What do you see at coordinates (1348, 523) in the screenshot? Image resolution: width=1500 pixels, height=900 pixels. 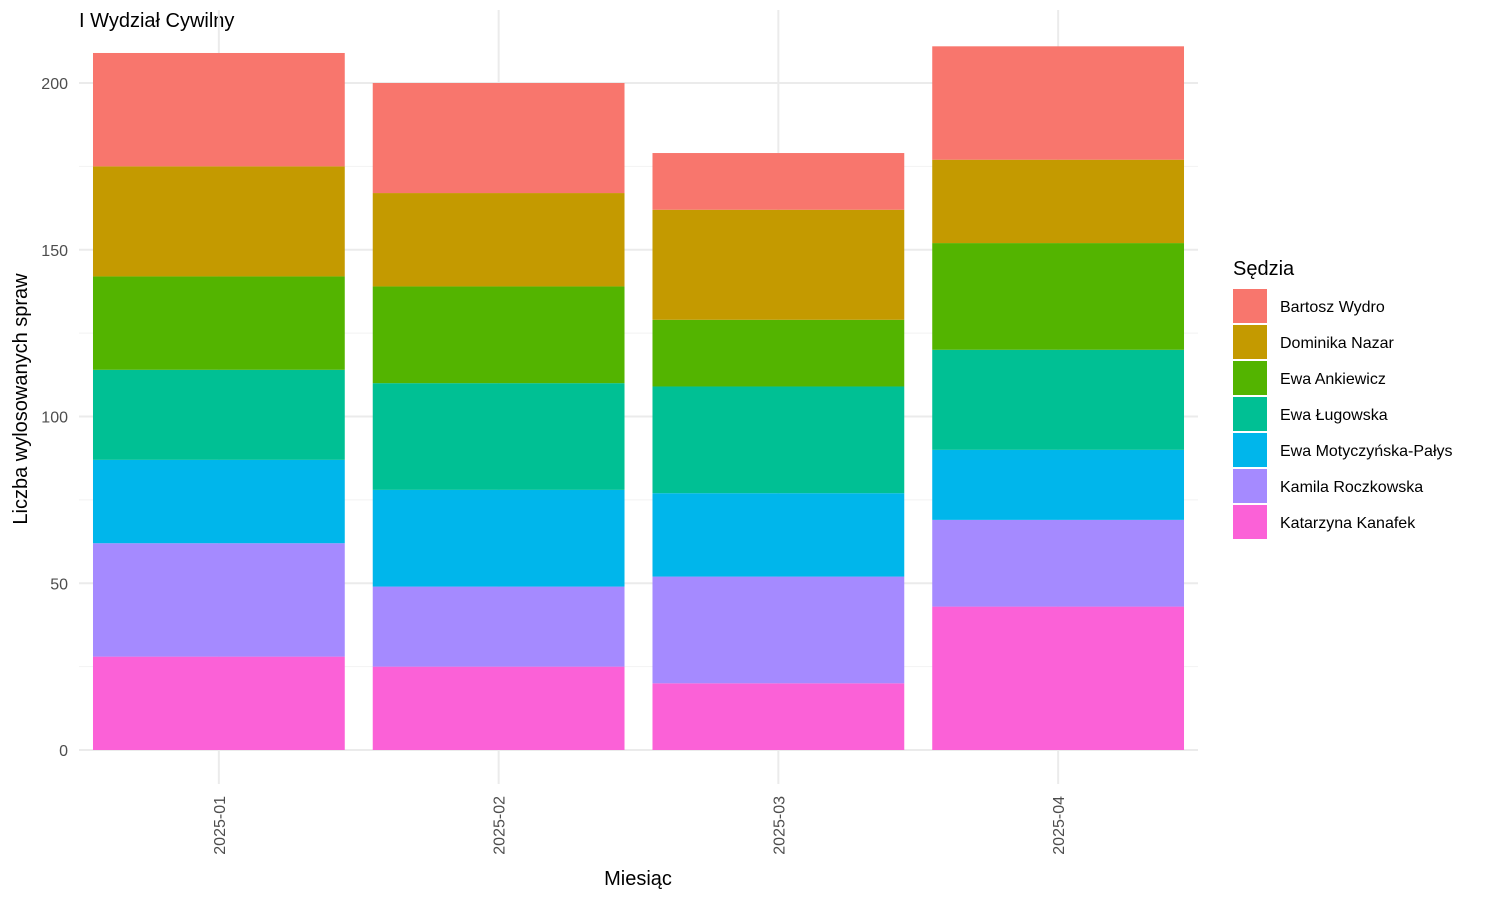 I see `legend-label: Katarzyna Kanafek` at bounding box center [1348, 523].